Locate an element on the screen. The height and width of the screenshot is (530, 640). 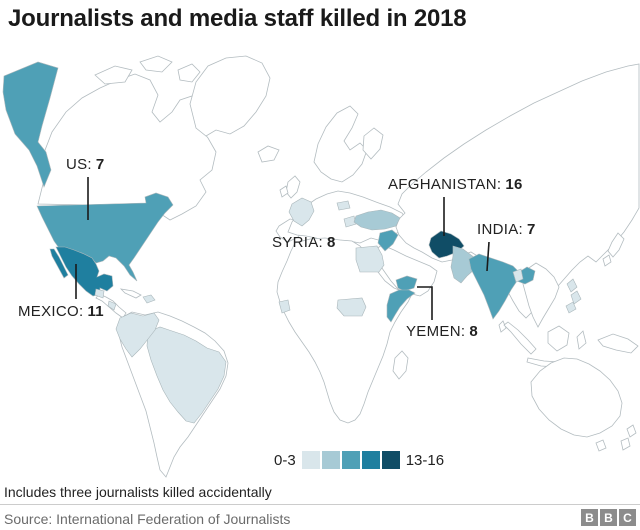
country-madagascar is located at coordinates (400, 365).